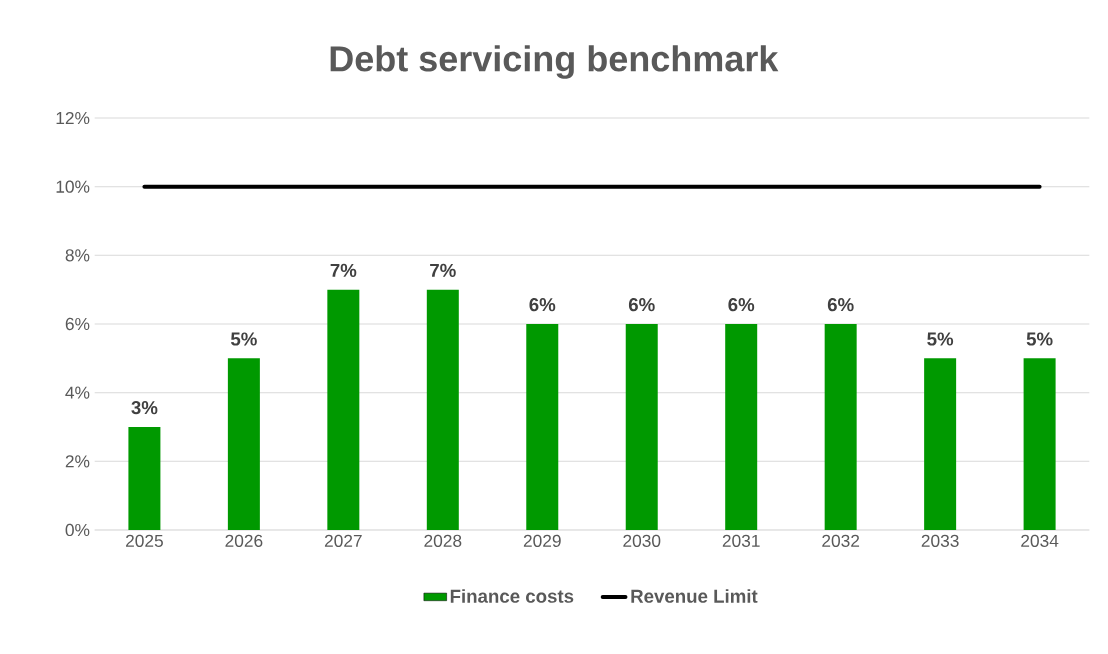  What do you see at coordinates (554, 62) in the screenshot?
I see `chart-title: Debt servicing benchmark` at bounding box center [554, 62].